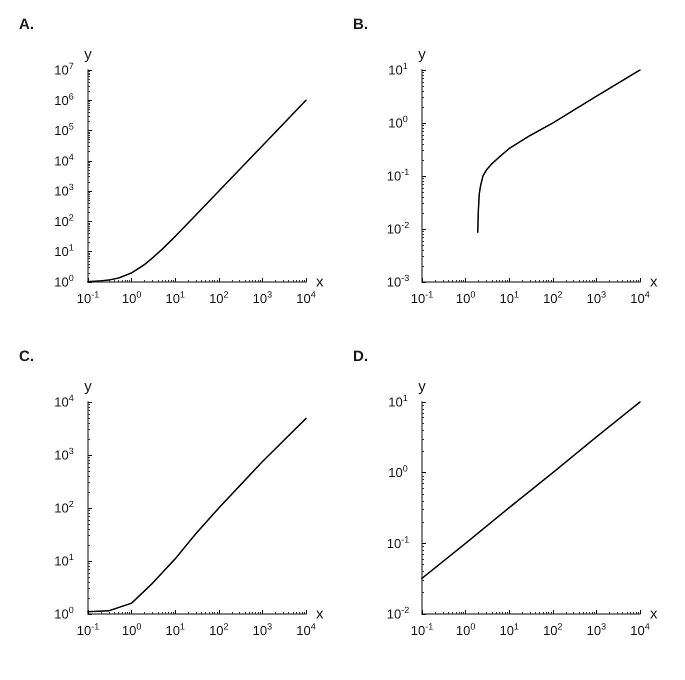 Image resolution: width=685 pixels, height=680 pixels. What do you see at coordinates (360, 24) in the screenshot?
I see `chart-title: B.` at bounding box center [360, 24].